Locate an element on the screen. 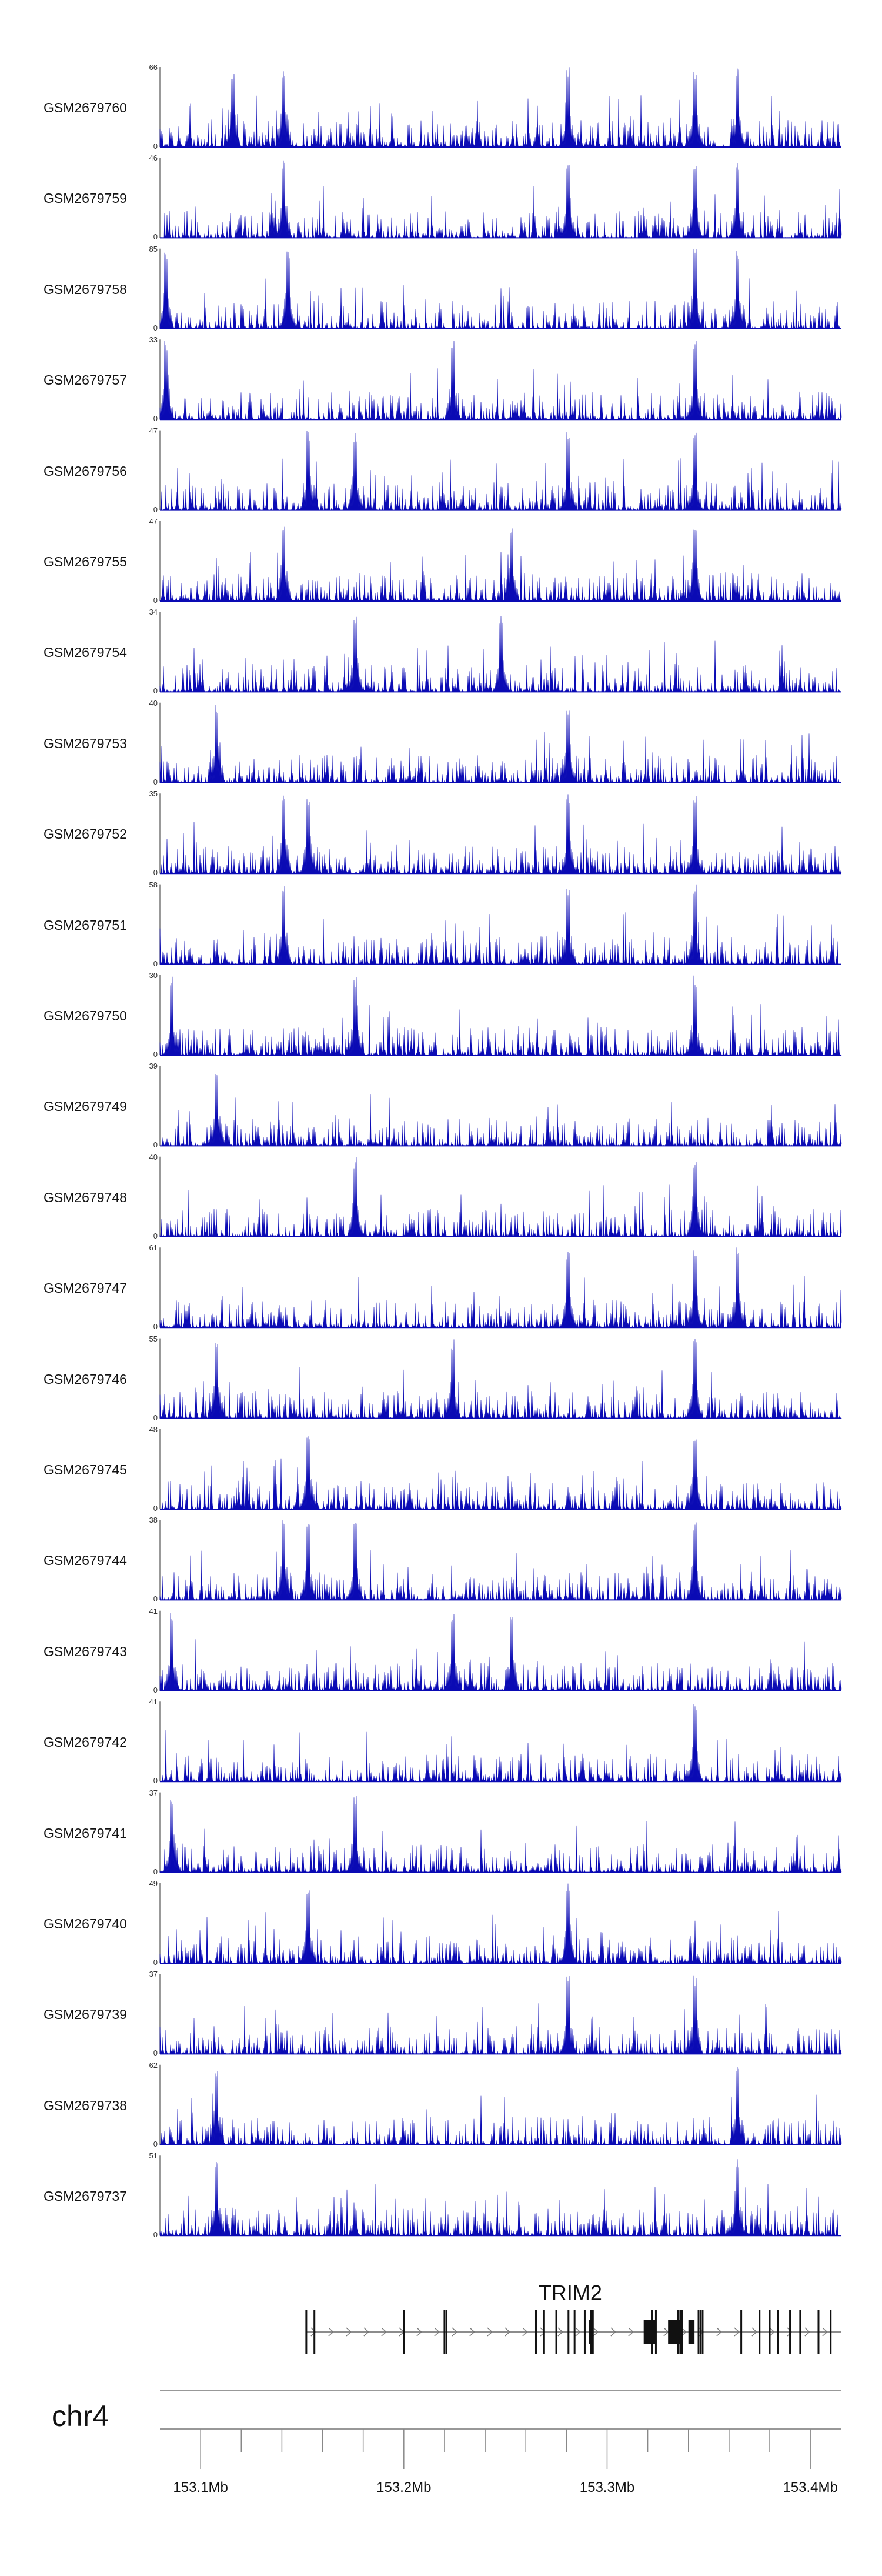  track-GSM2679755 is located at coordinates (500, 561).